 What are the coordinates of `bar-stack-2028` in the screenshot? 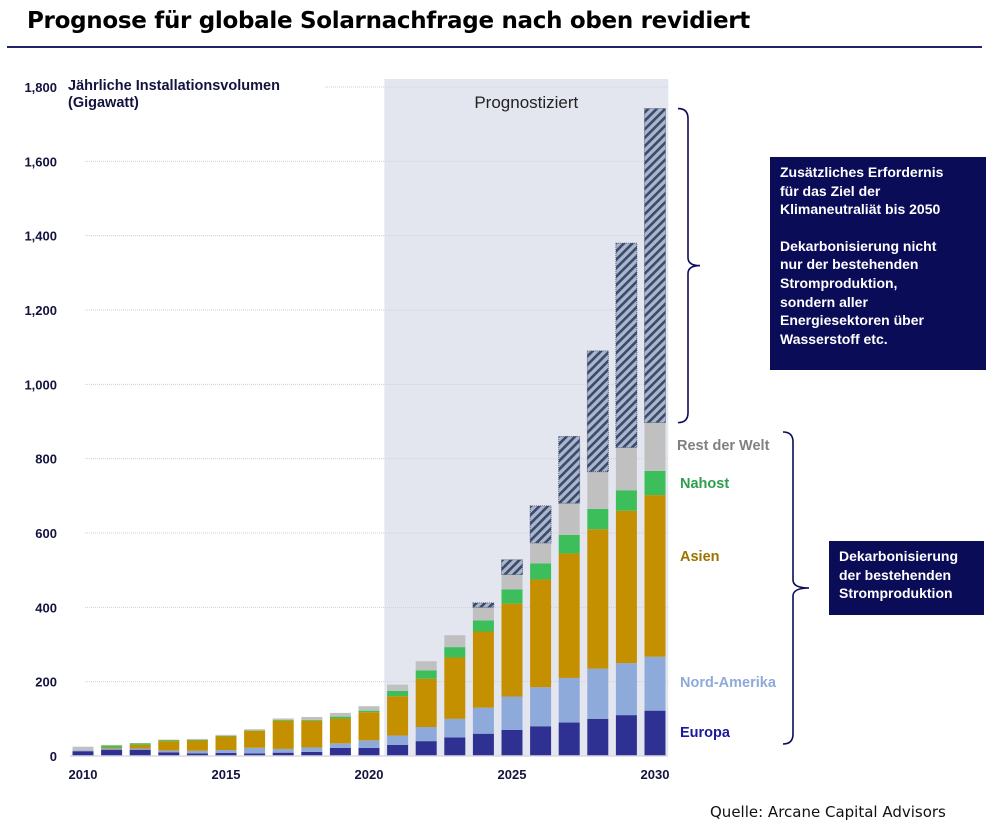 It's located at (597, 553).